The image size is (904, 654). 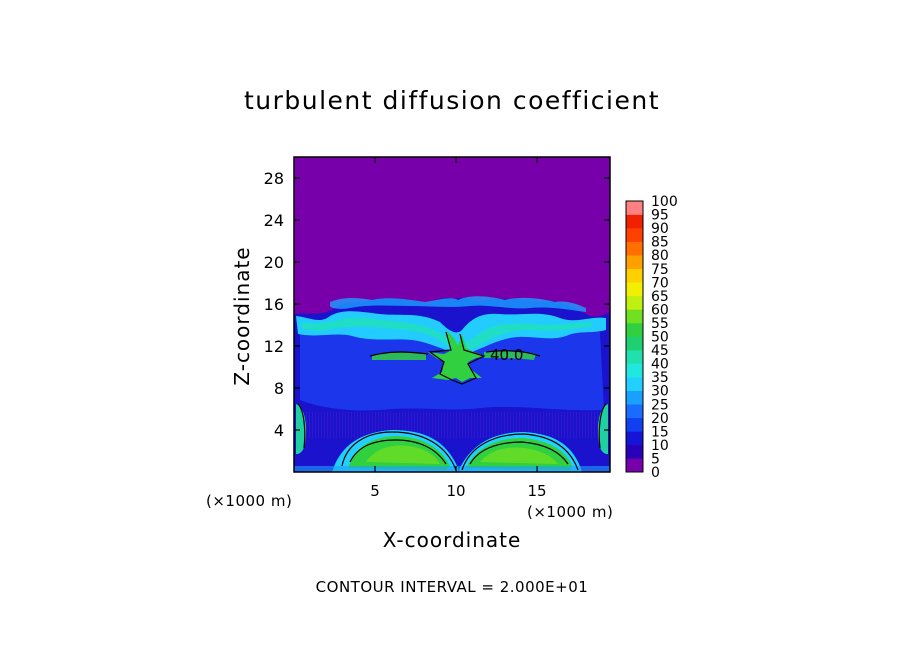 What do you see at coordinates (458, 304) in the screenshot?
I see `region-upper-wisps` at bounding box center [458, 304].